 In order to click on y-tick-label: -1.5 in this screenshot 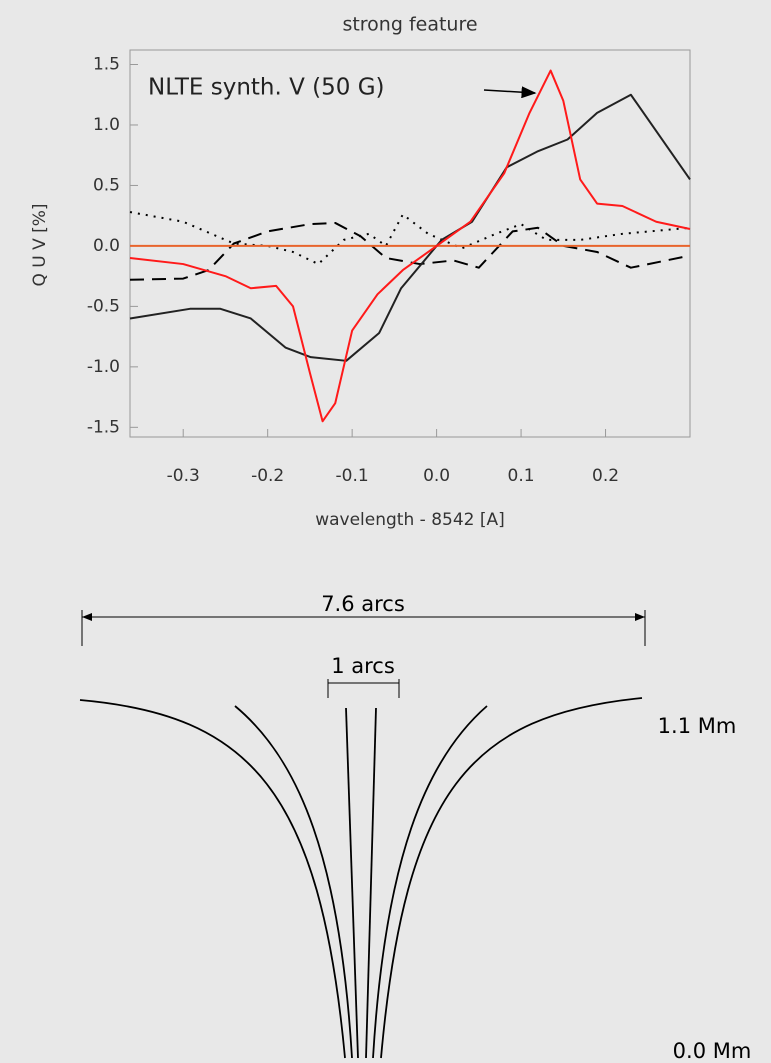, I will do `click(103, 427)`.